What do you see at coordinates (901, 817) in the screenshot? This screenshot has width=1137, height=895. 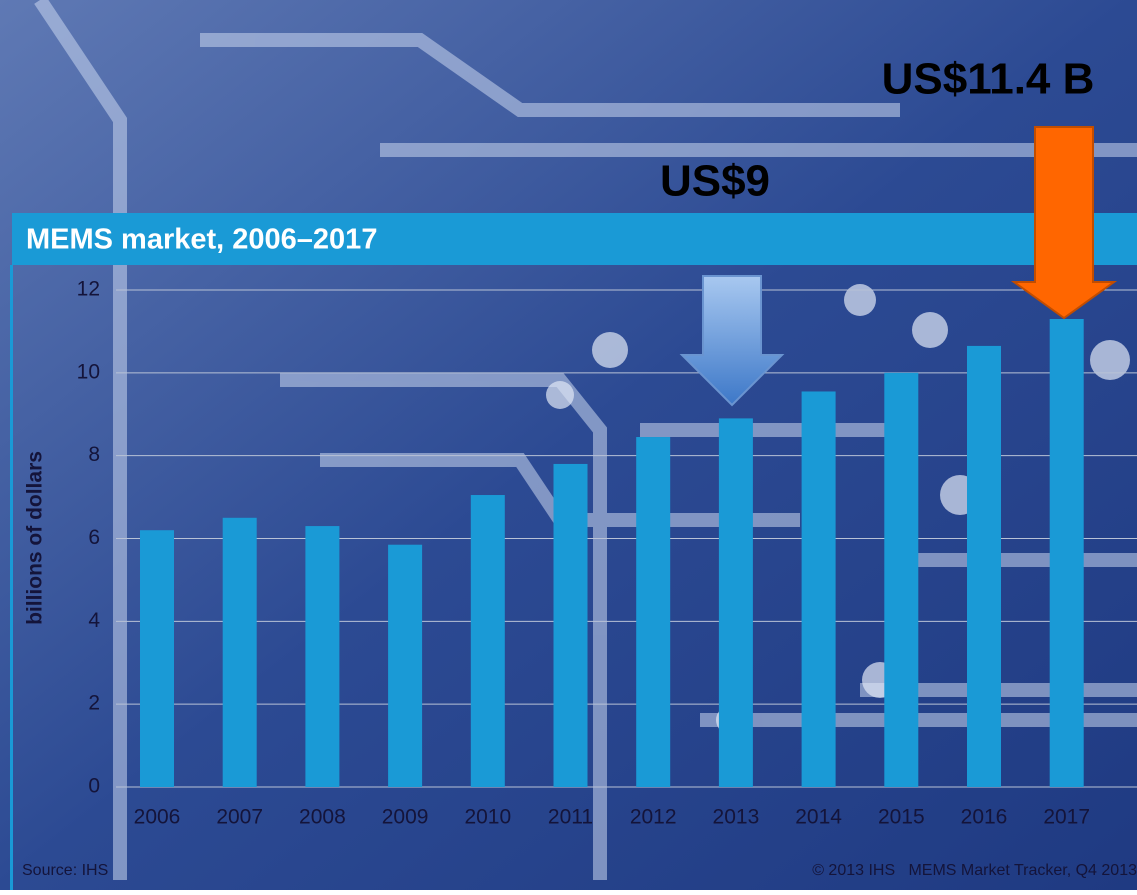 I see `x-tick-label: 2015` at bounding box center [901, 817].